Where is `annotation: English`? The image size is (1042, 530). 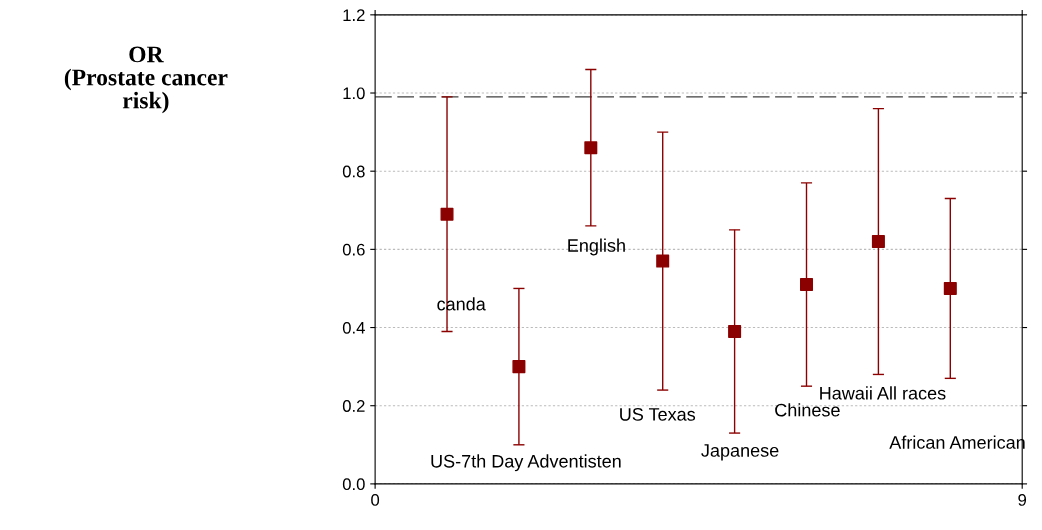 annotation: English is located at coordinates (596, 247).